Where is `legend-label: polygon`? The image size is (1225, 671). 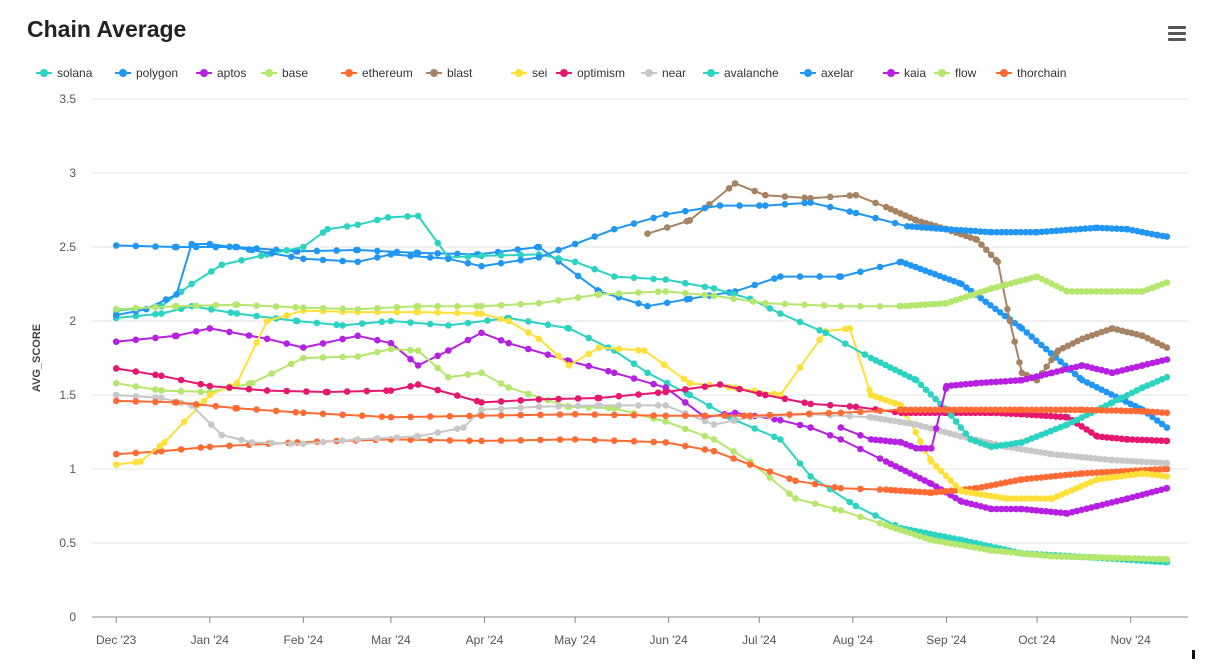
legend-label: polygon is located at coordinates (157, 73).